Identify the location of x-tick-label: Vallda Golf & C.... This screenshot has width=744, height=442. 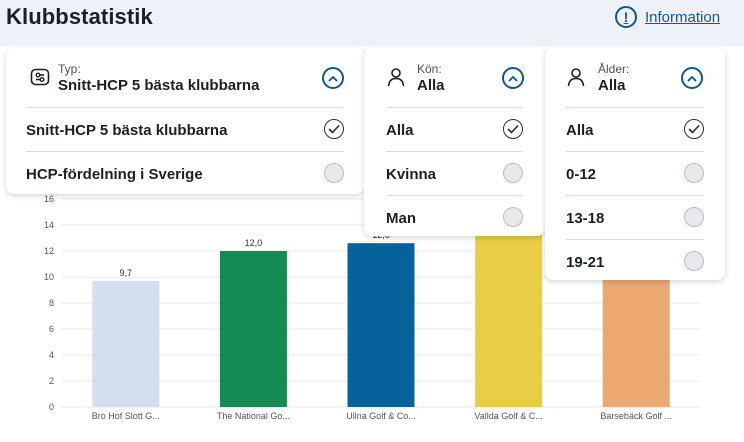
(508, 416).